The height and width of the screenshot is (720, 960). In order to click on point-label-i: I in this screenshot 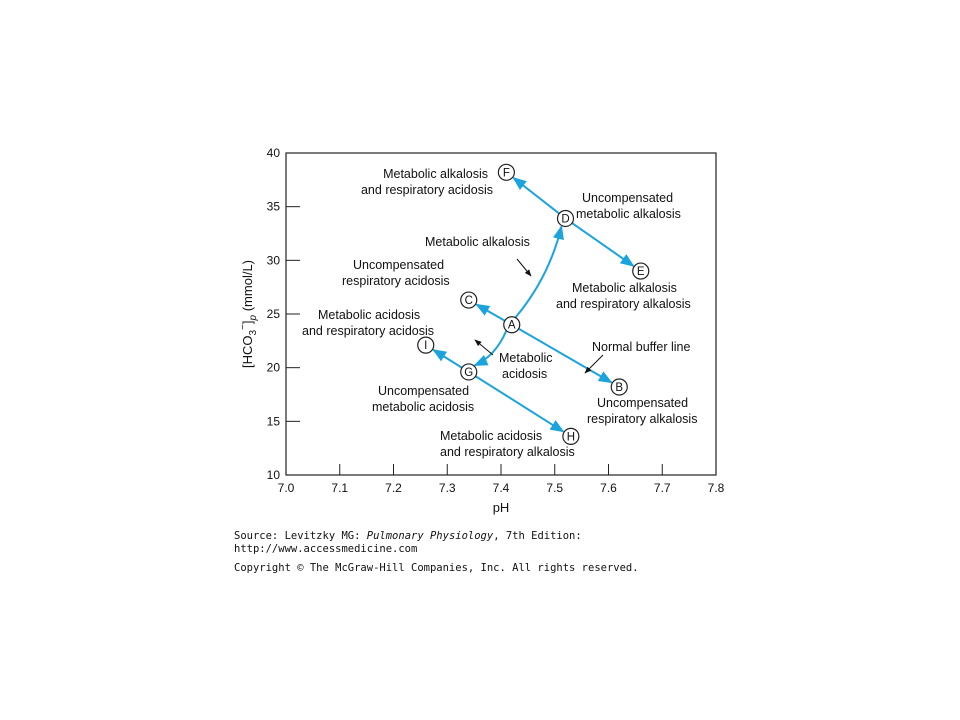, I will do `click(425, 346)`.